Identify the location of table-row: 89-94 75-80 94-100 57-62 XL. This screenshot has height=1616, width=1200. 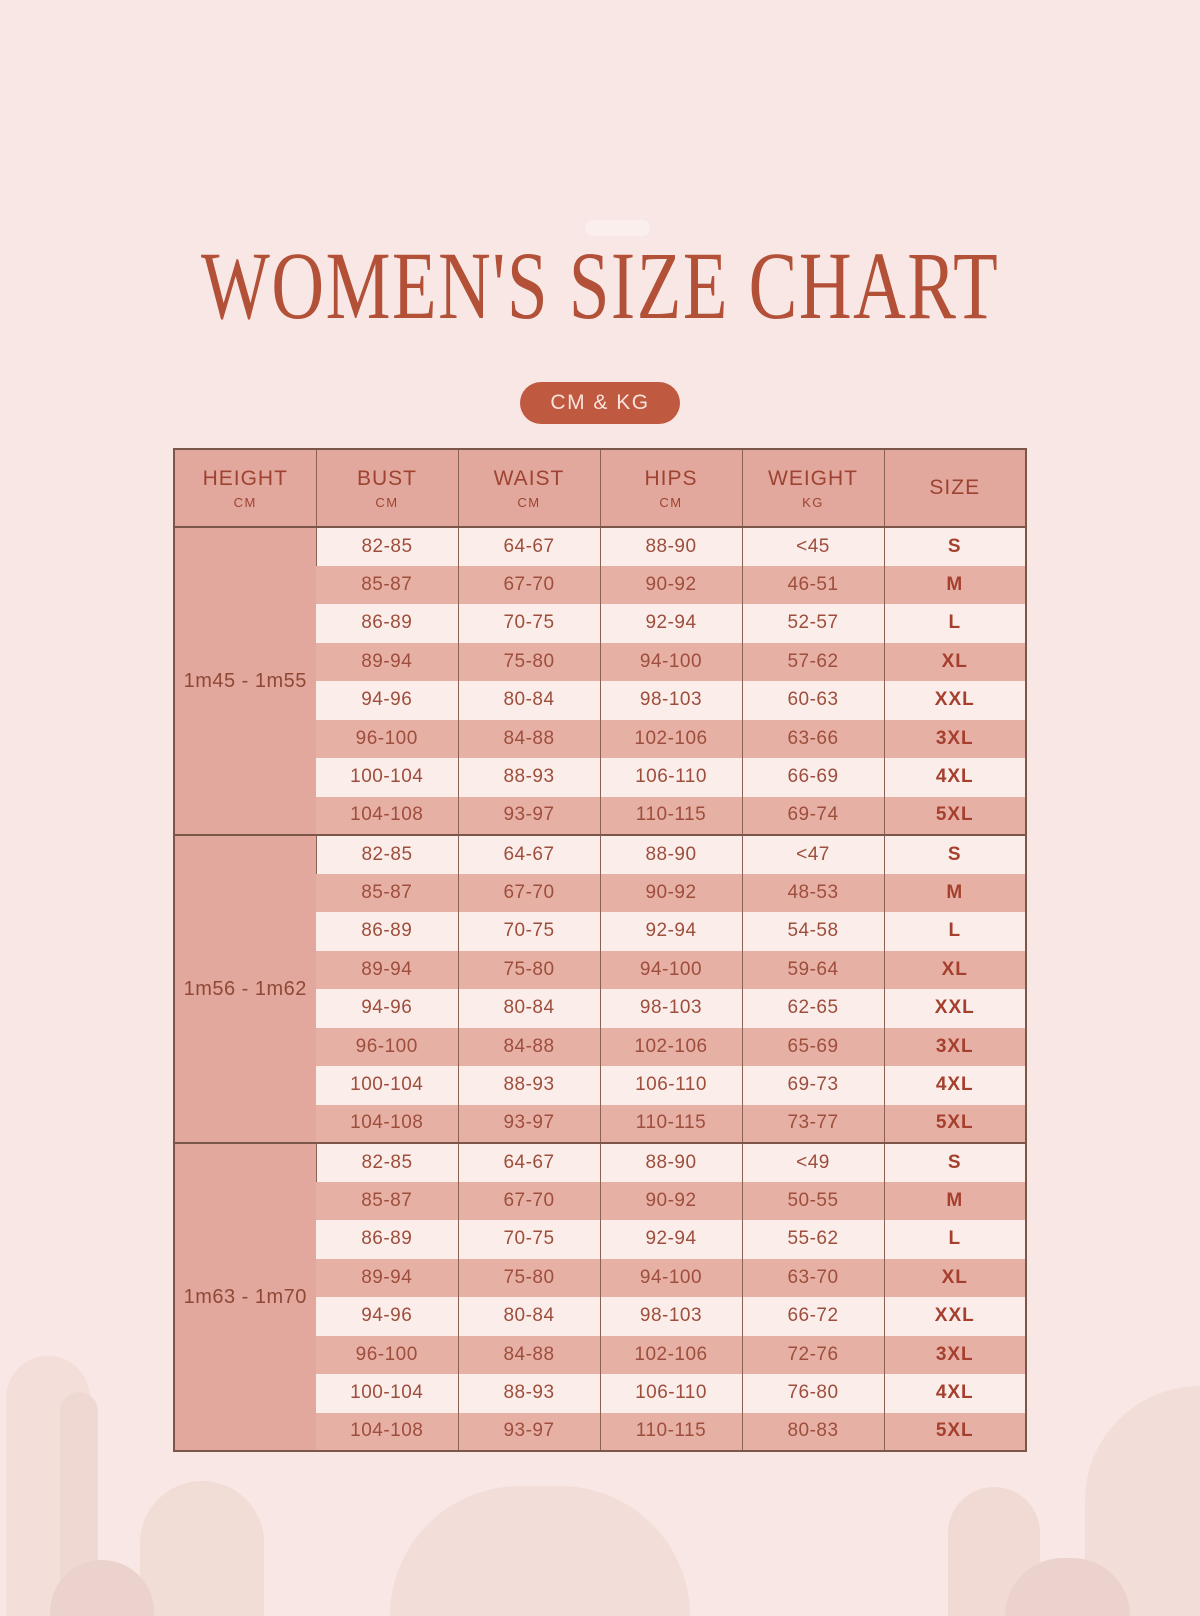
(600, 661).